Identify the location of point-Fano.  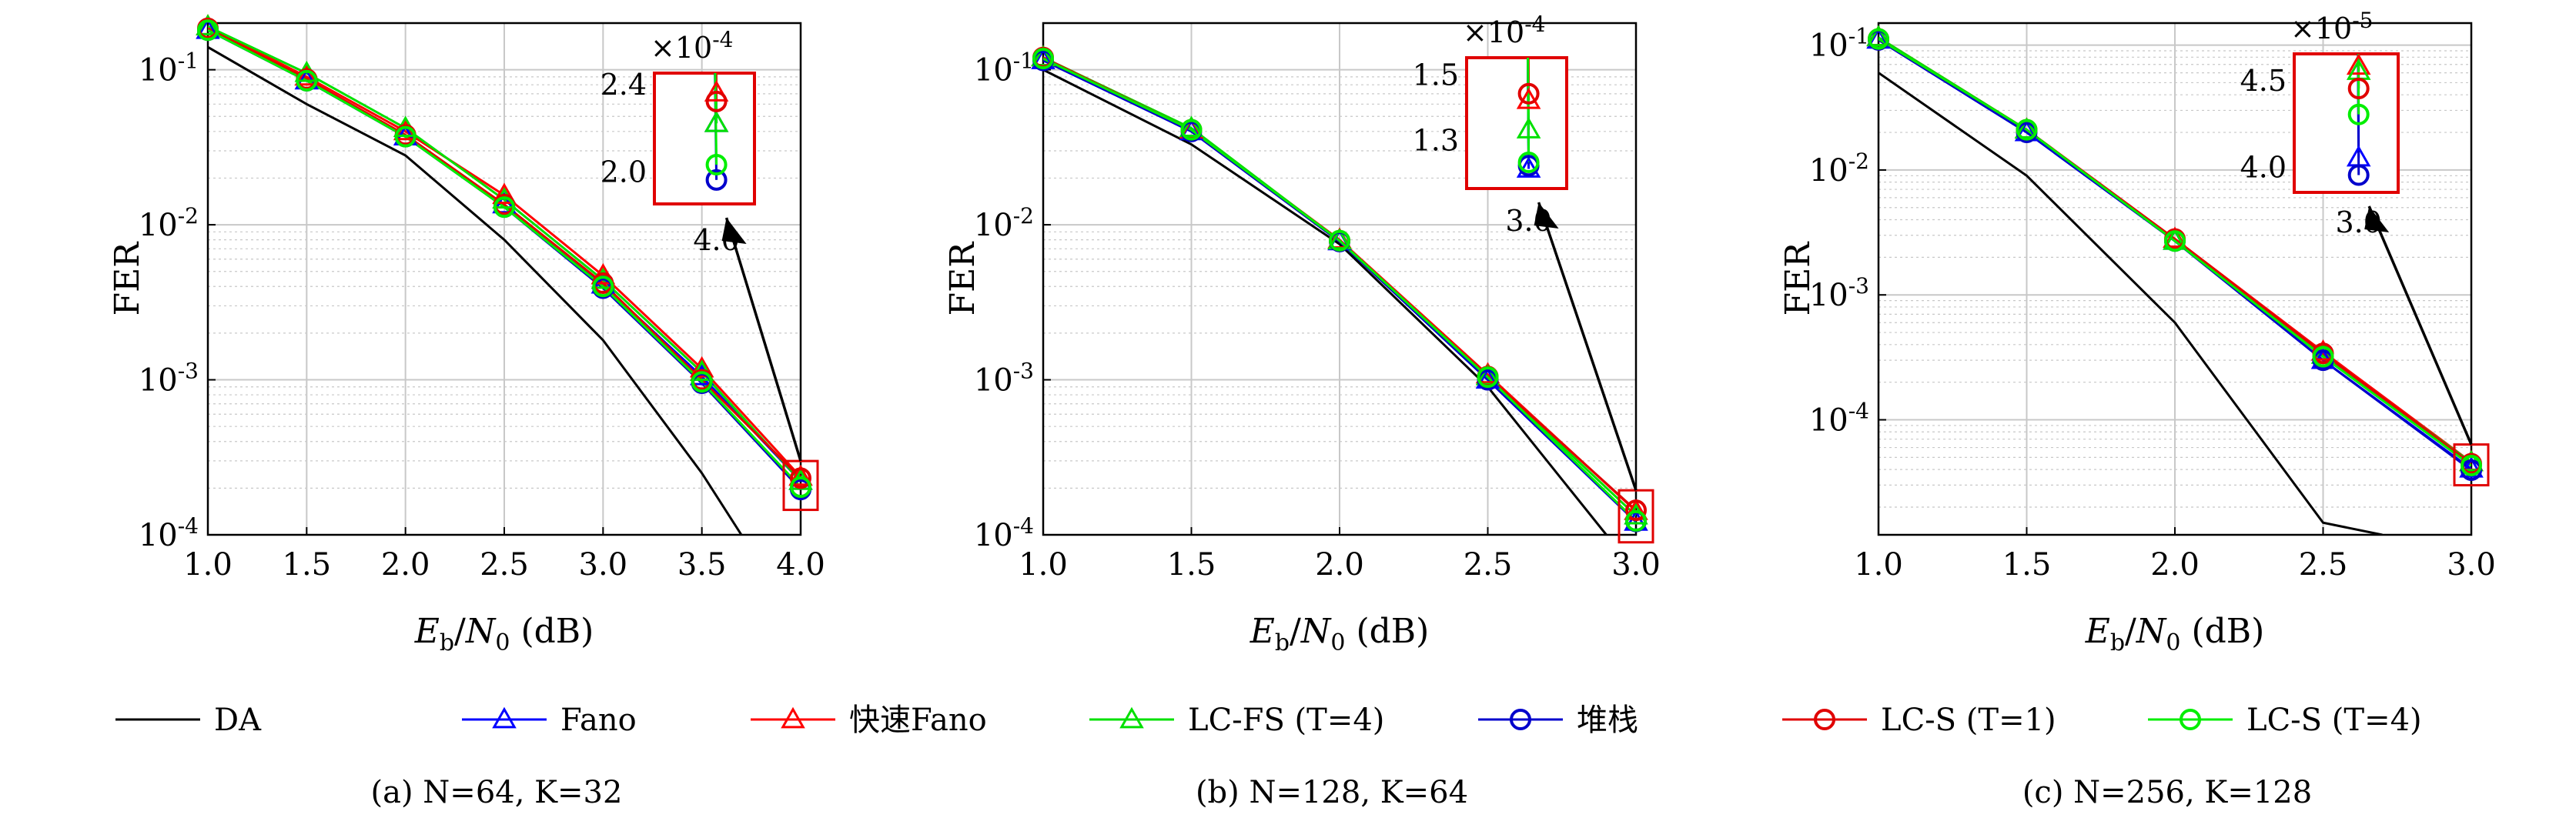
(2471, 467).